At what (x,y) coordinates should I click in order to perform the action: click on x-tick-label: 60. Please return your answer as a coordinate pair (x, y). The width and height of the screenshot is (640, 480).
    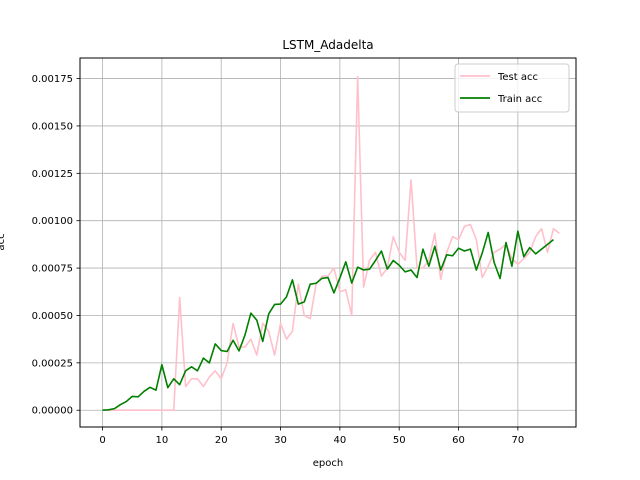
    Looking at the image, I should click on (458, 440).